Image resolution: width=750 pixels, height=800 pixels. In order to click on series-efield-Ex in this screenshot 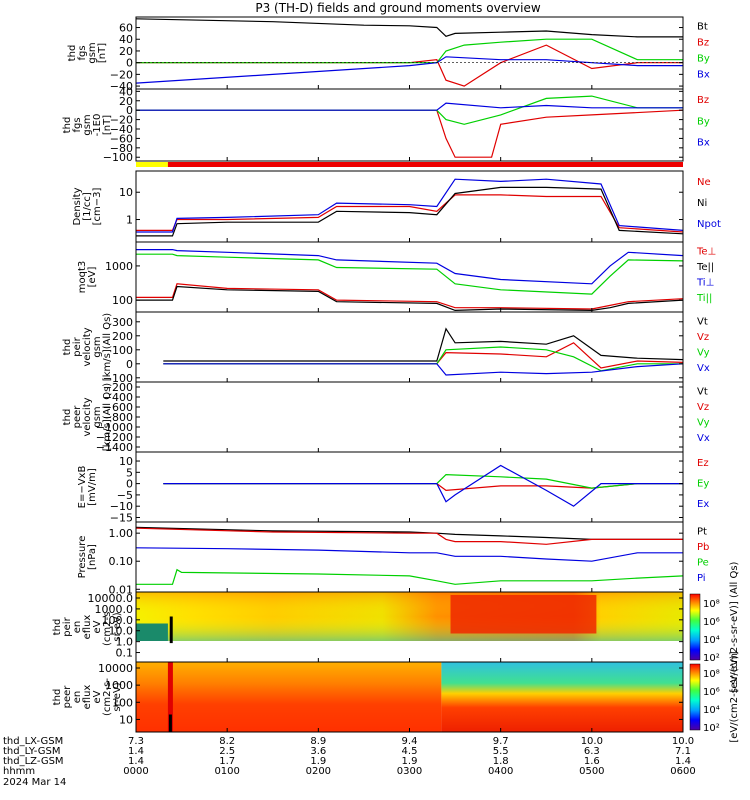, I will do `click(423, 485)`.